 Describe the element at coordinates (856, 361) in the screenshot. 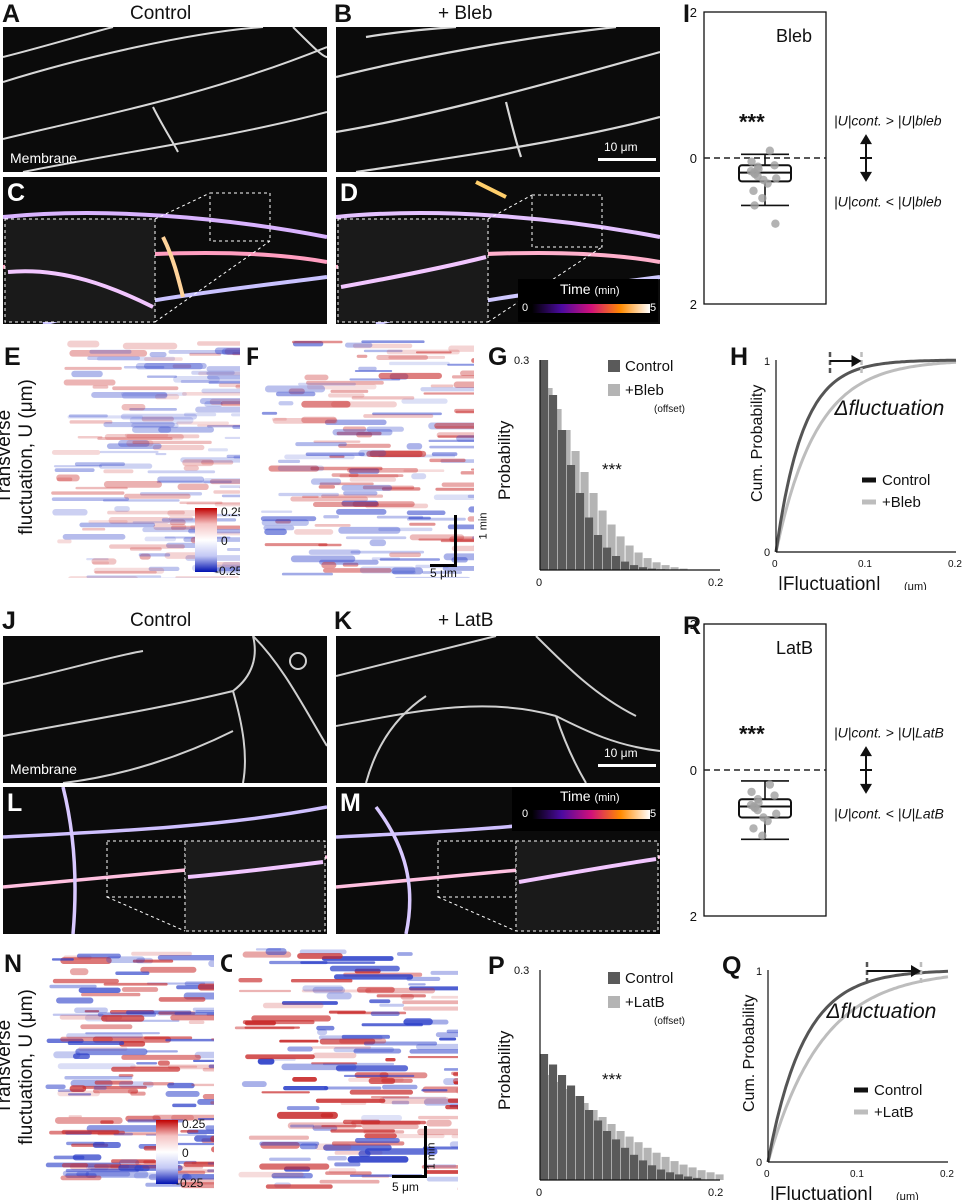

I see `delta-arrowhead` at that location.